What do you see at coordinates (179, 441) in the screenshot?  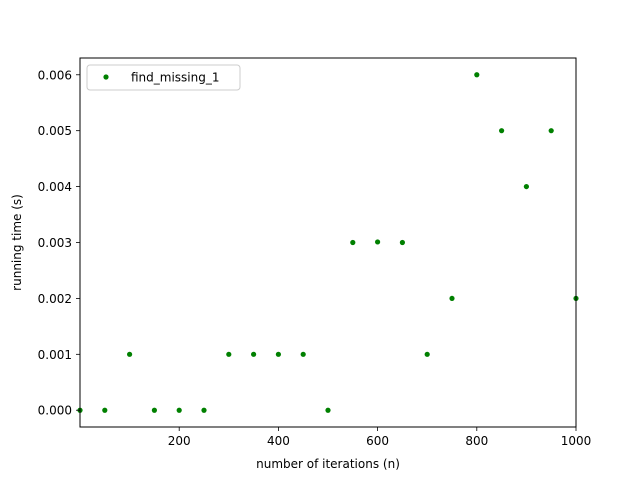 I see `x-tick-label: 200` at bounding box center [179, 441].